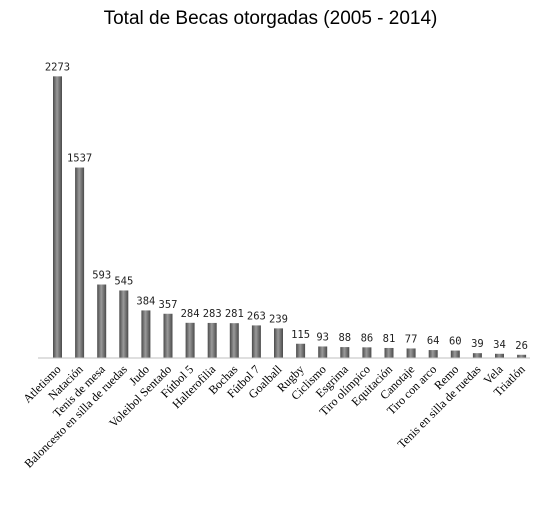 The width and height of the screenshot is (541, 507). I want to click on value-label-9: 263, so click(256, 316).